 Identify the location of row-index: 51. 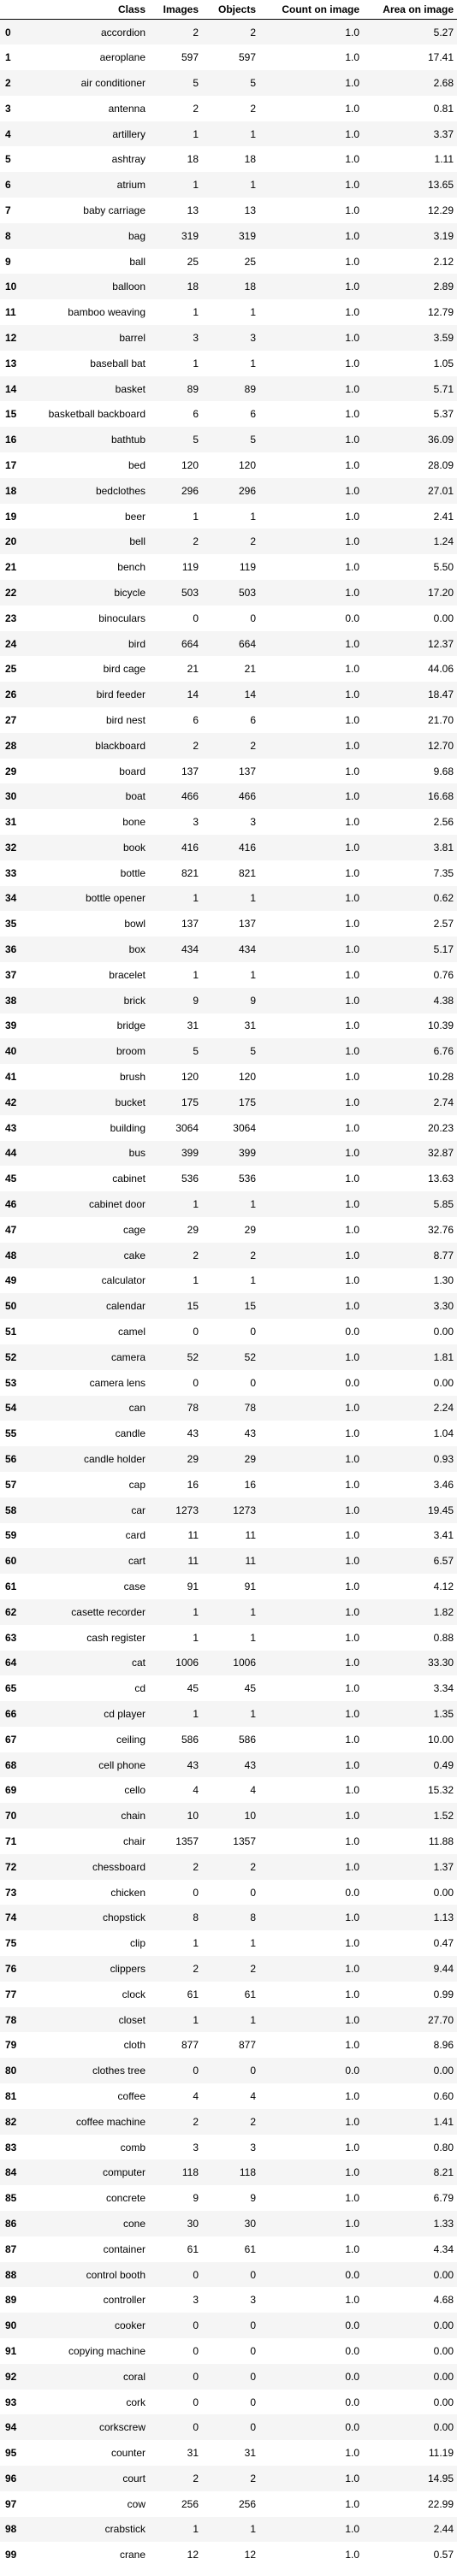
(11, 1332).